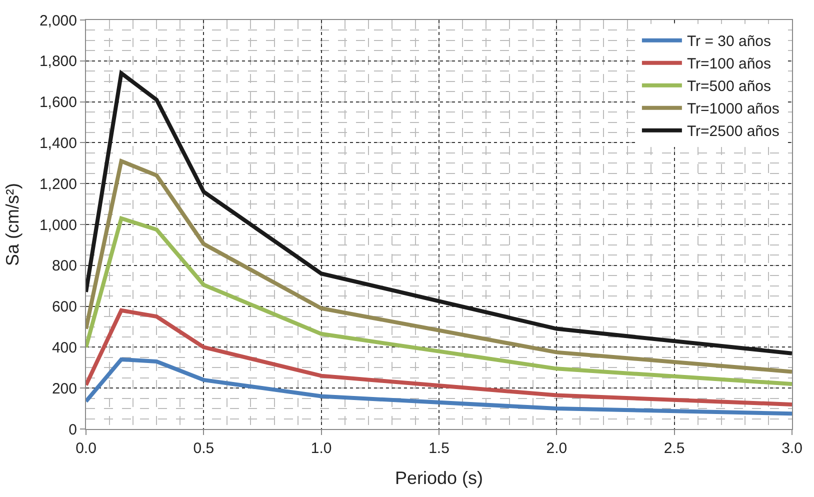  What do you see at coordinates (86, 448) in the screenshot?
I see `x-tick-label: 0.0` at bounding box center [86, 448].